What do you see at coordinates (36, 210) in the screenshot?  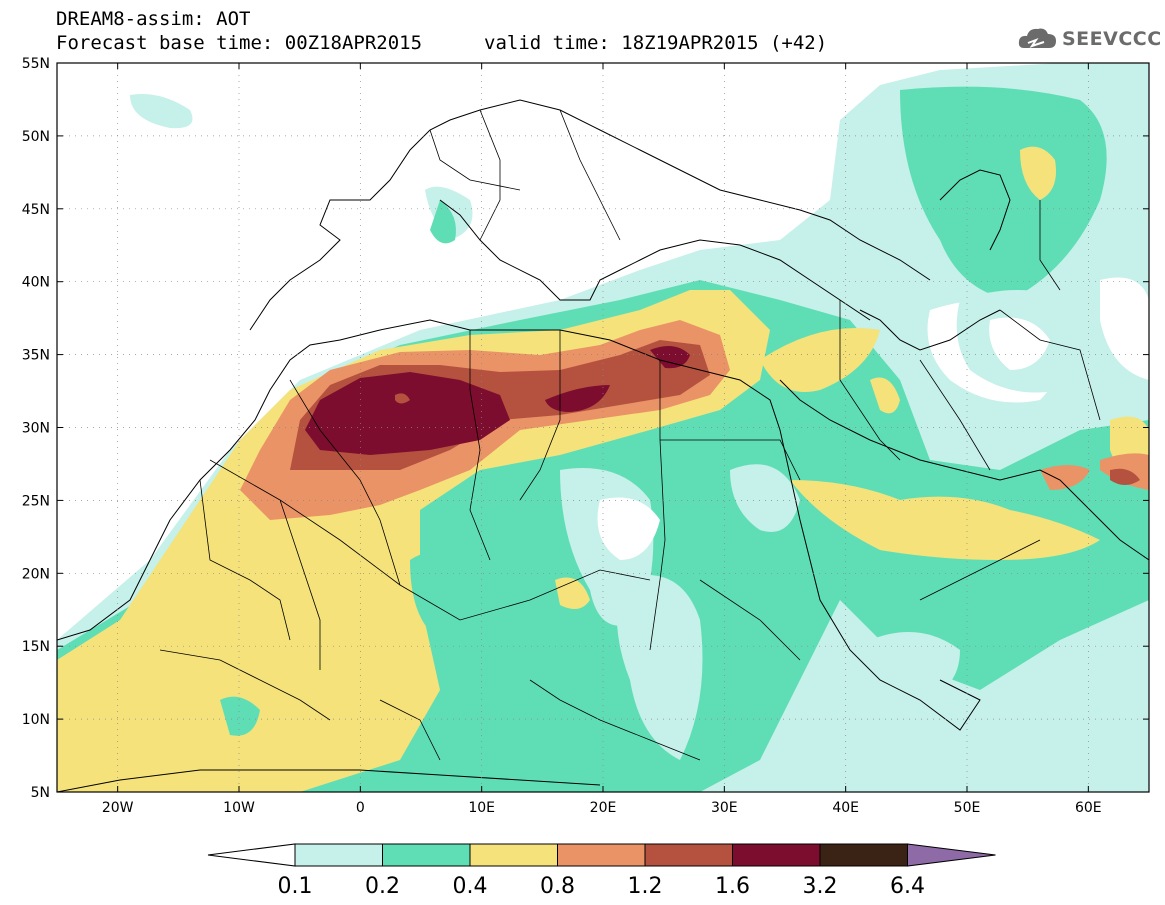 I see `lat-label: 45N` at bounding box center [36, 210].